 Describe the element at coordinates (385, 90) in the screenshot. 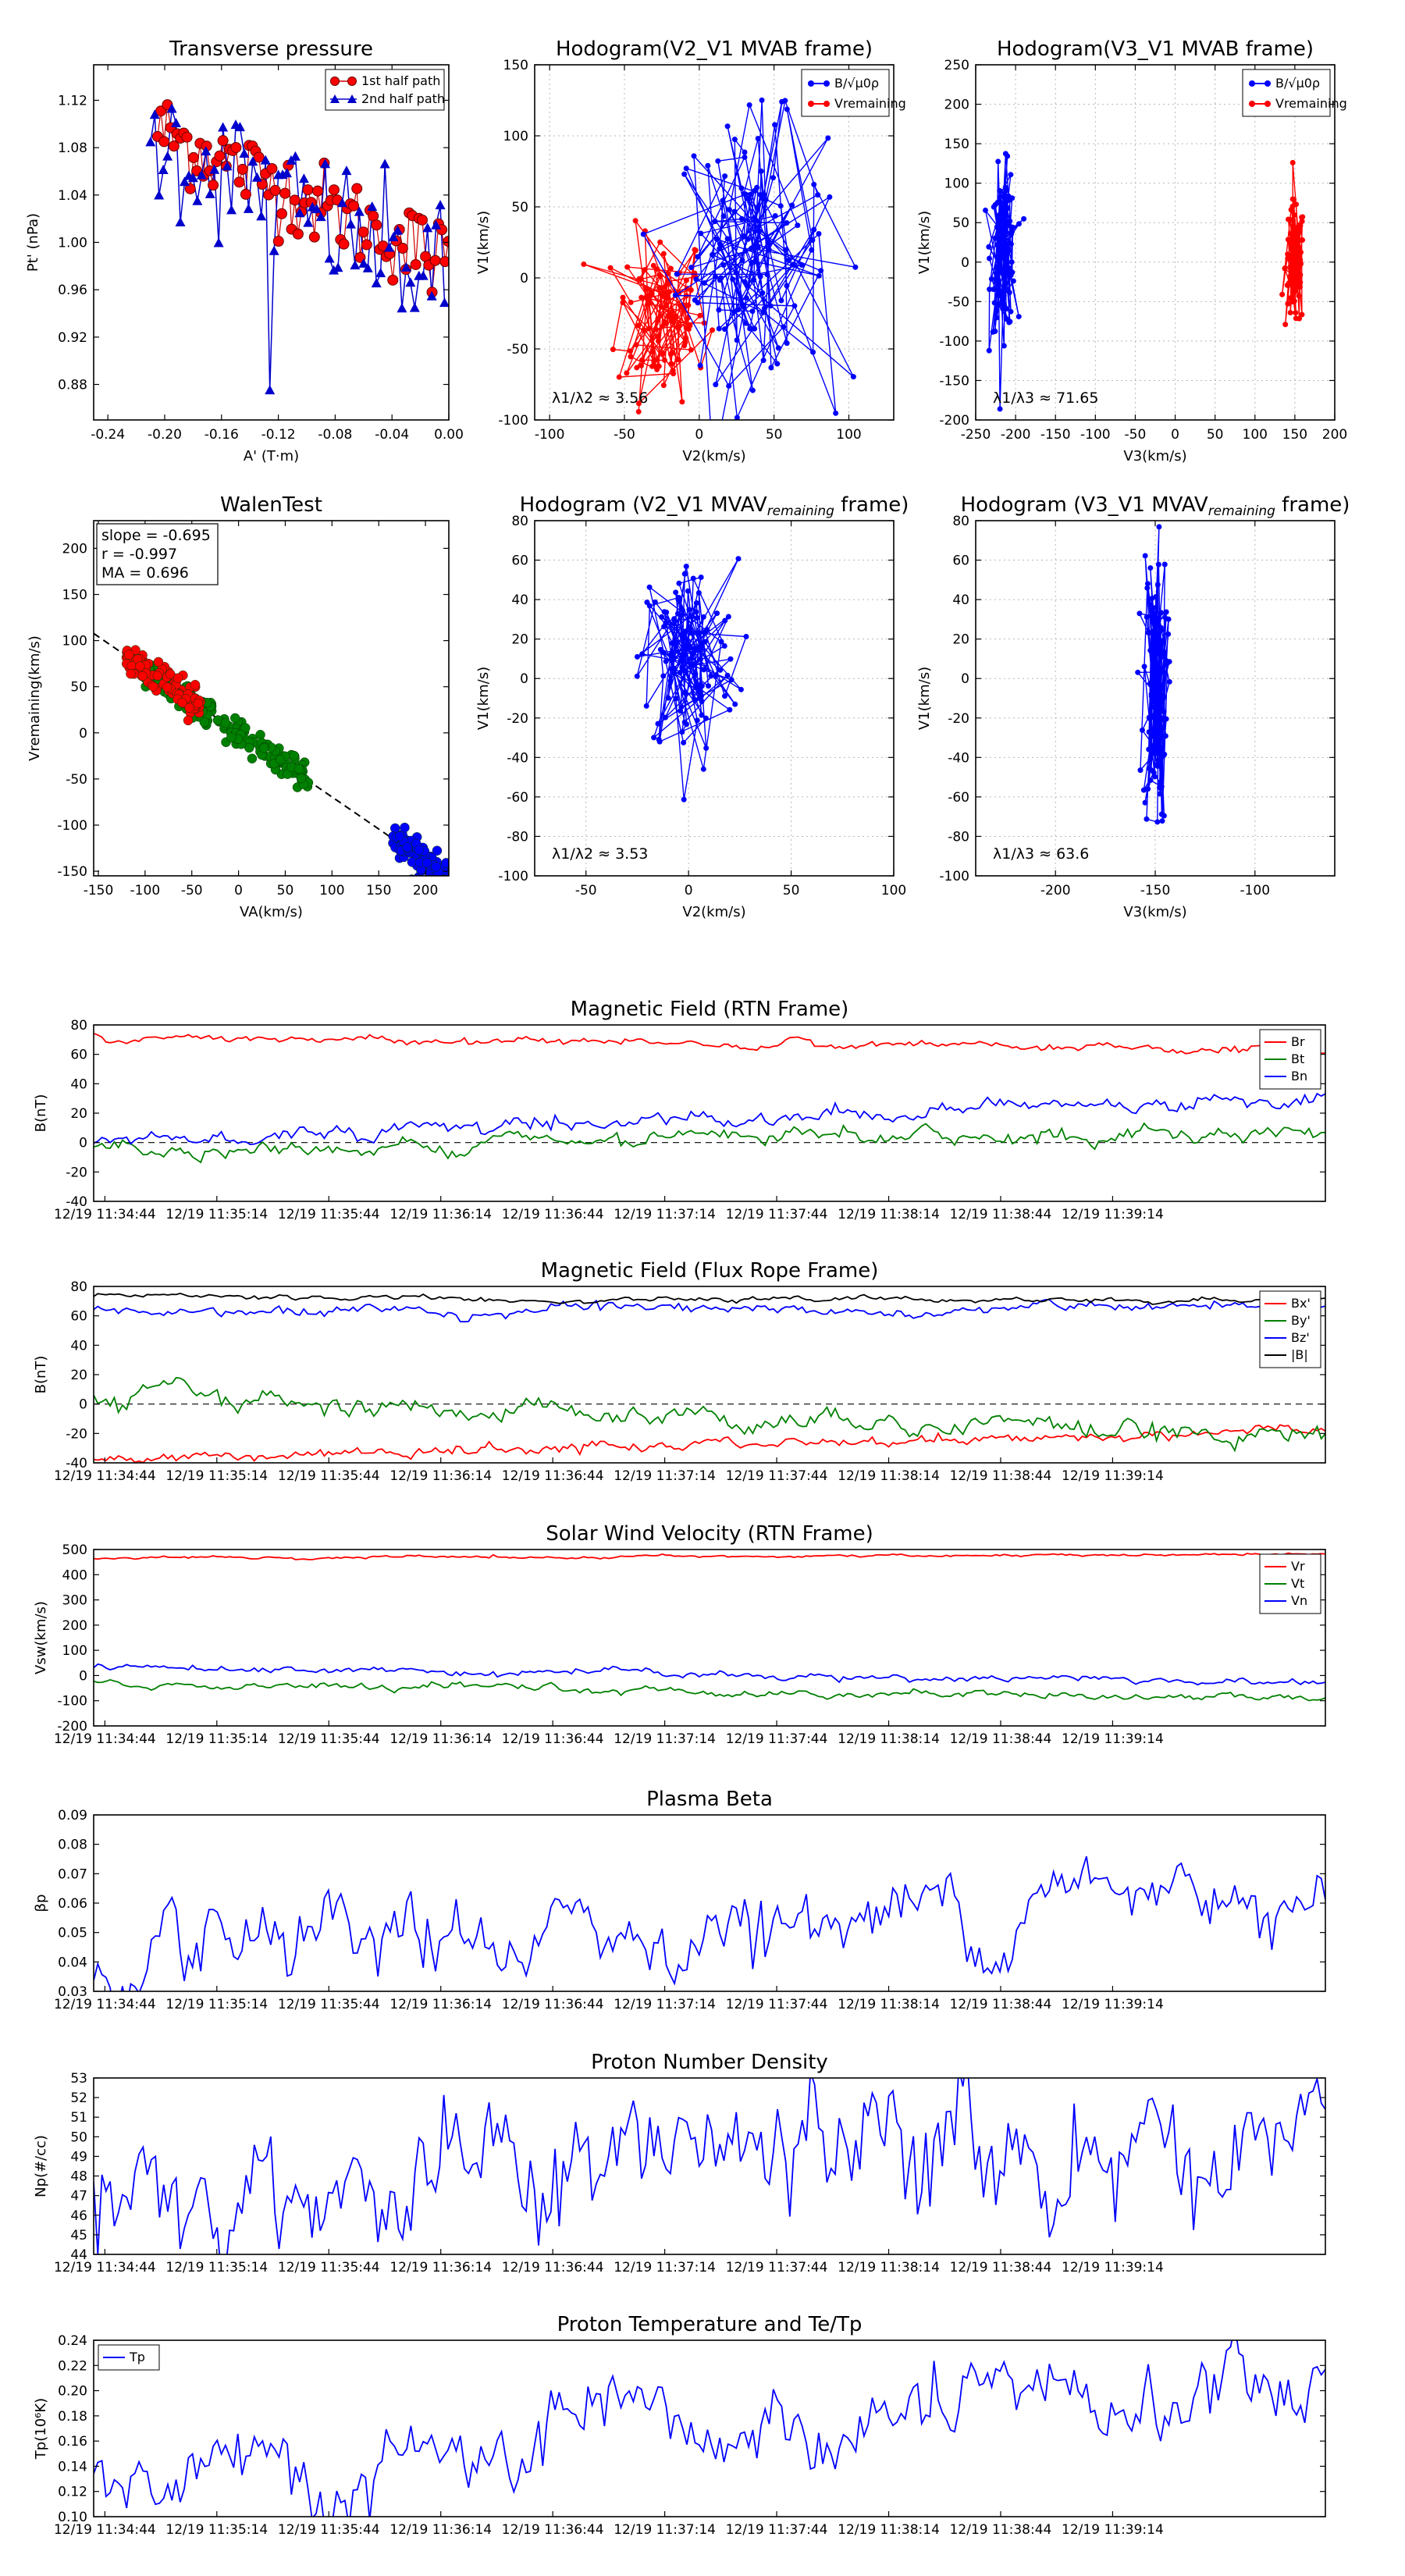

I see `legend-box` at that location.